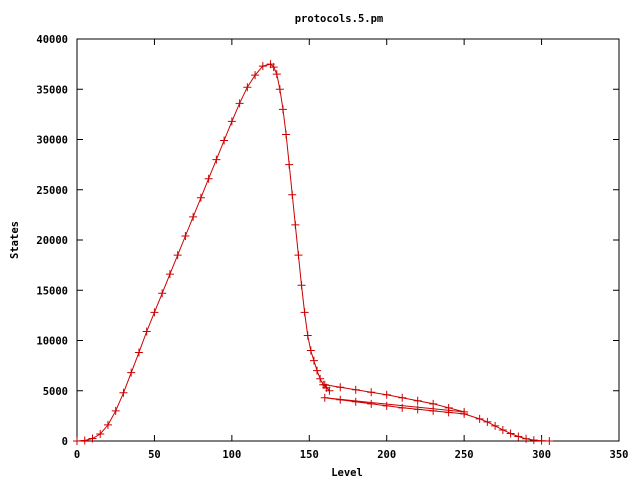 This screenshot has height=480, width=640. What do you see at coordinates (52, 90) in the screenshot?
I see `y-tick-label: 35000` at bounding box center [52, 90].